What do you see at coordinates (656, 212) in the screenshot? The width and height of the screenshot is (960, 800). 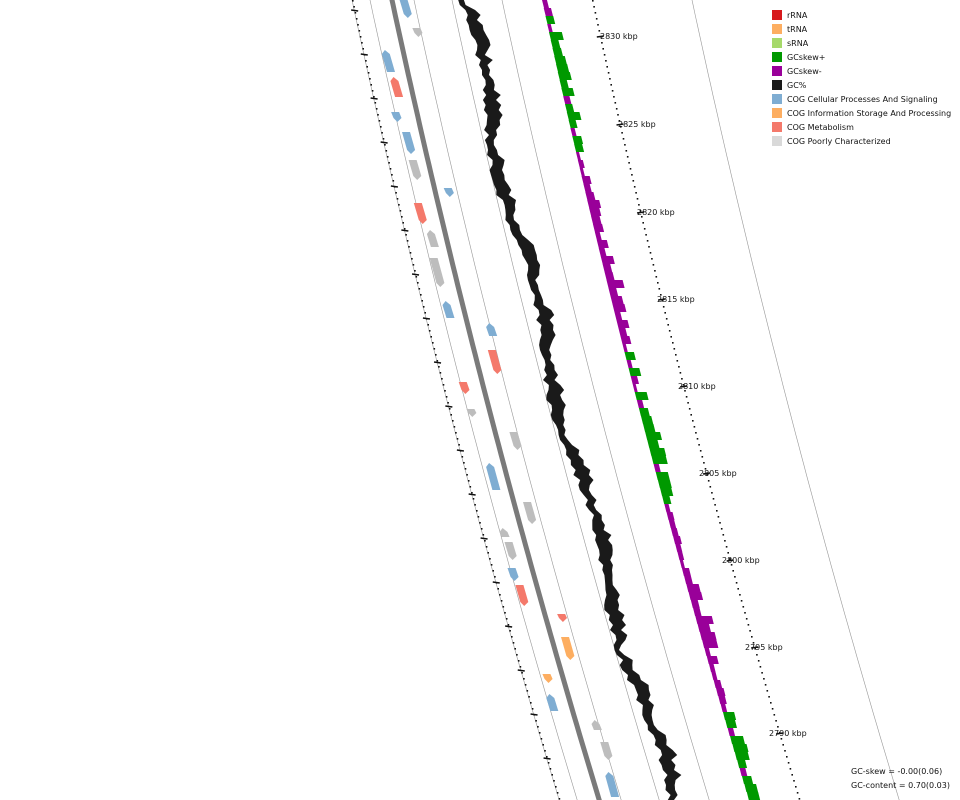 I see `scale-label: 2820 kbp` at bounding box center [656, 212].